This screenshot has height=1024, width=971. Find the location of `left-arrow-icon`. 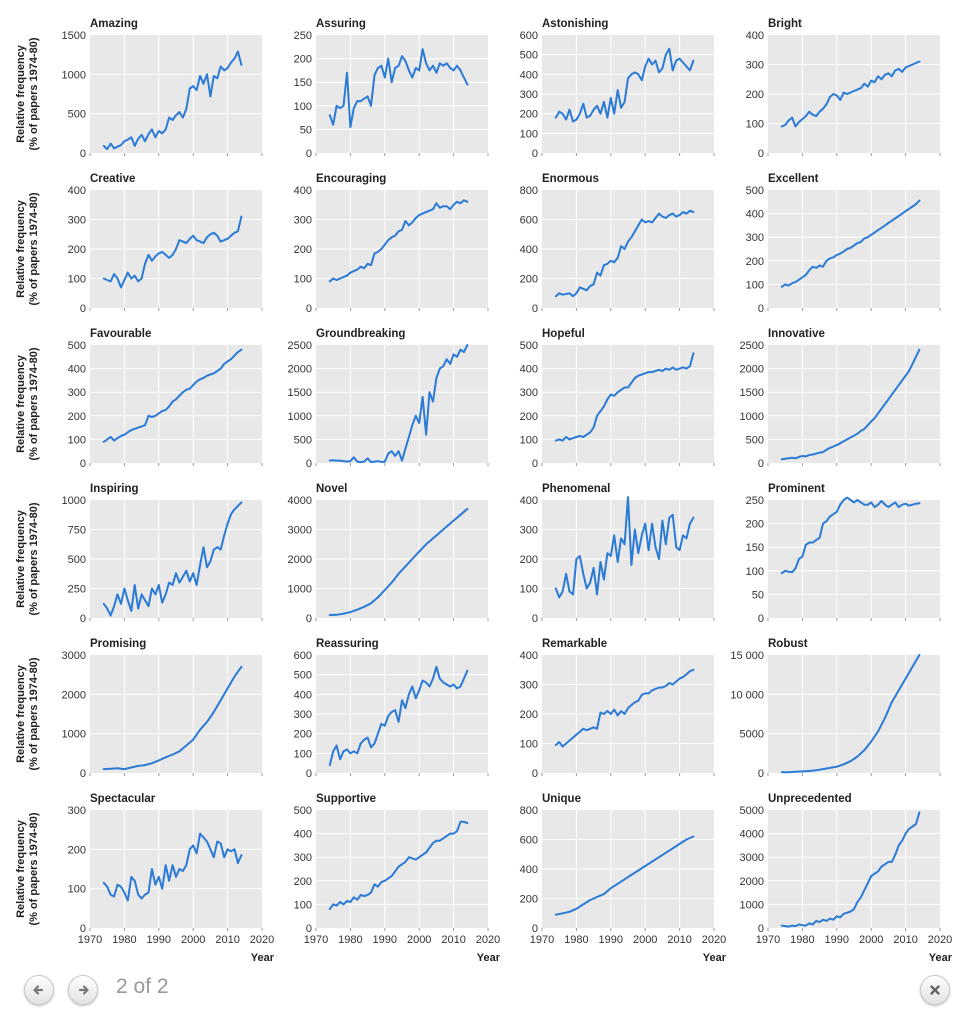

left-arrow-icon is located at coordinates (38, 990).